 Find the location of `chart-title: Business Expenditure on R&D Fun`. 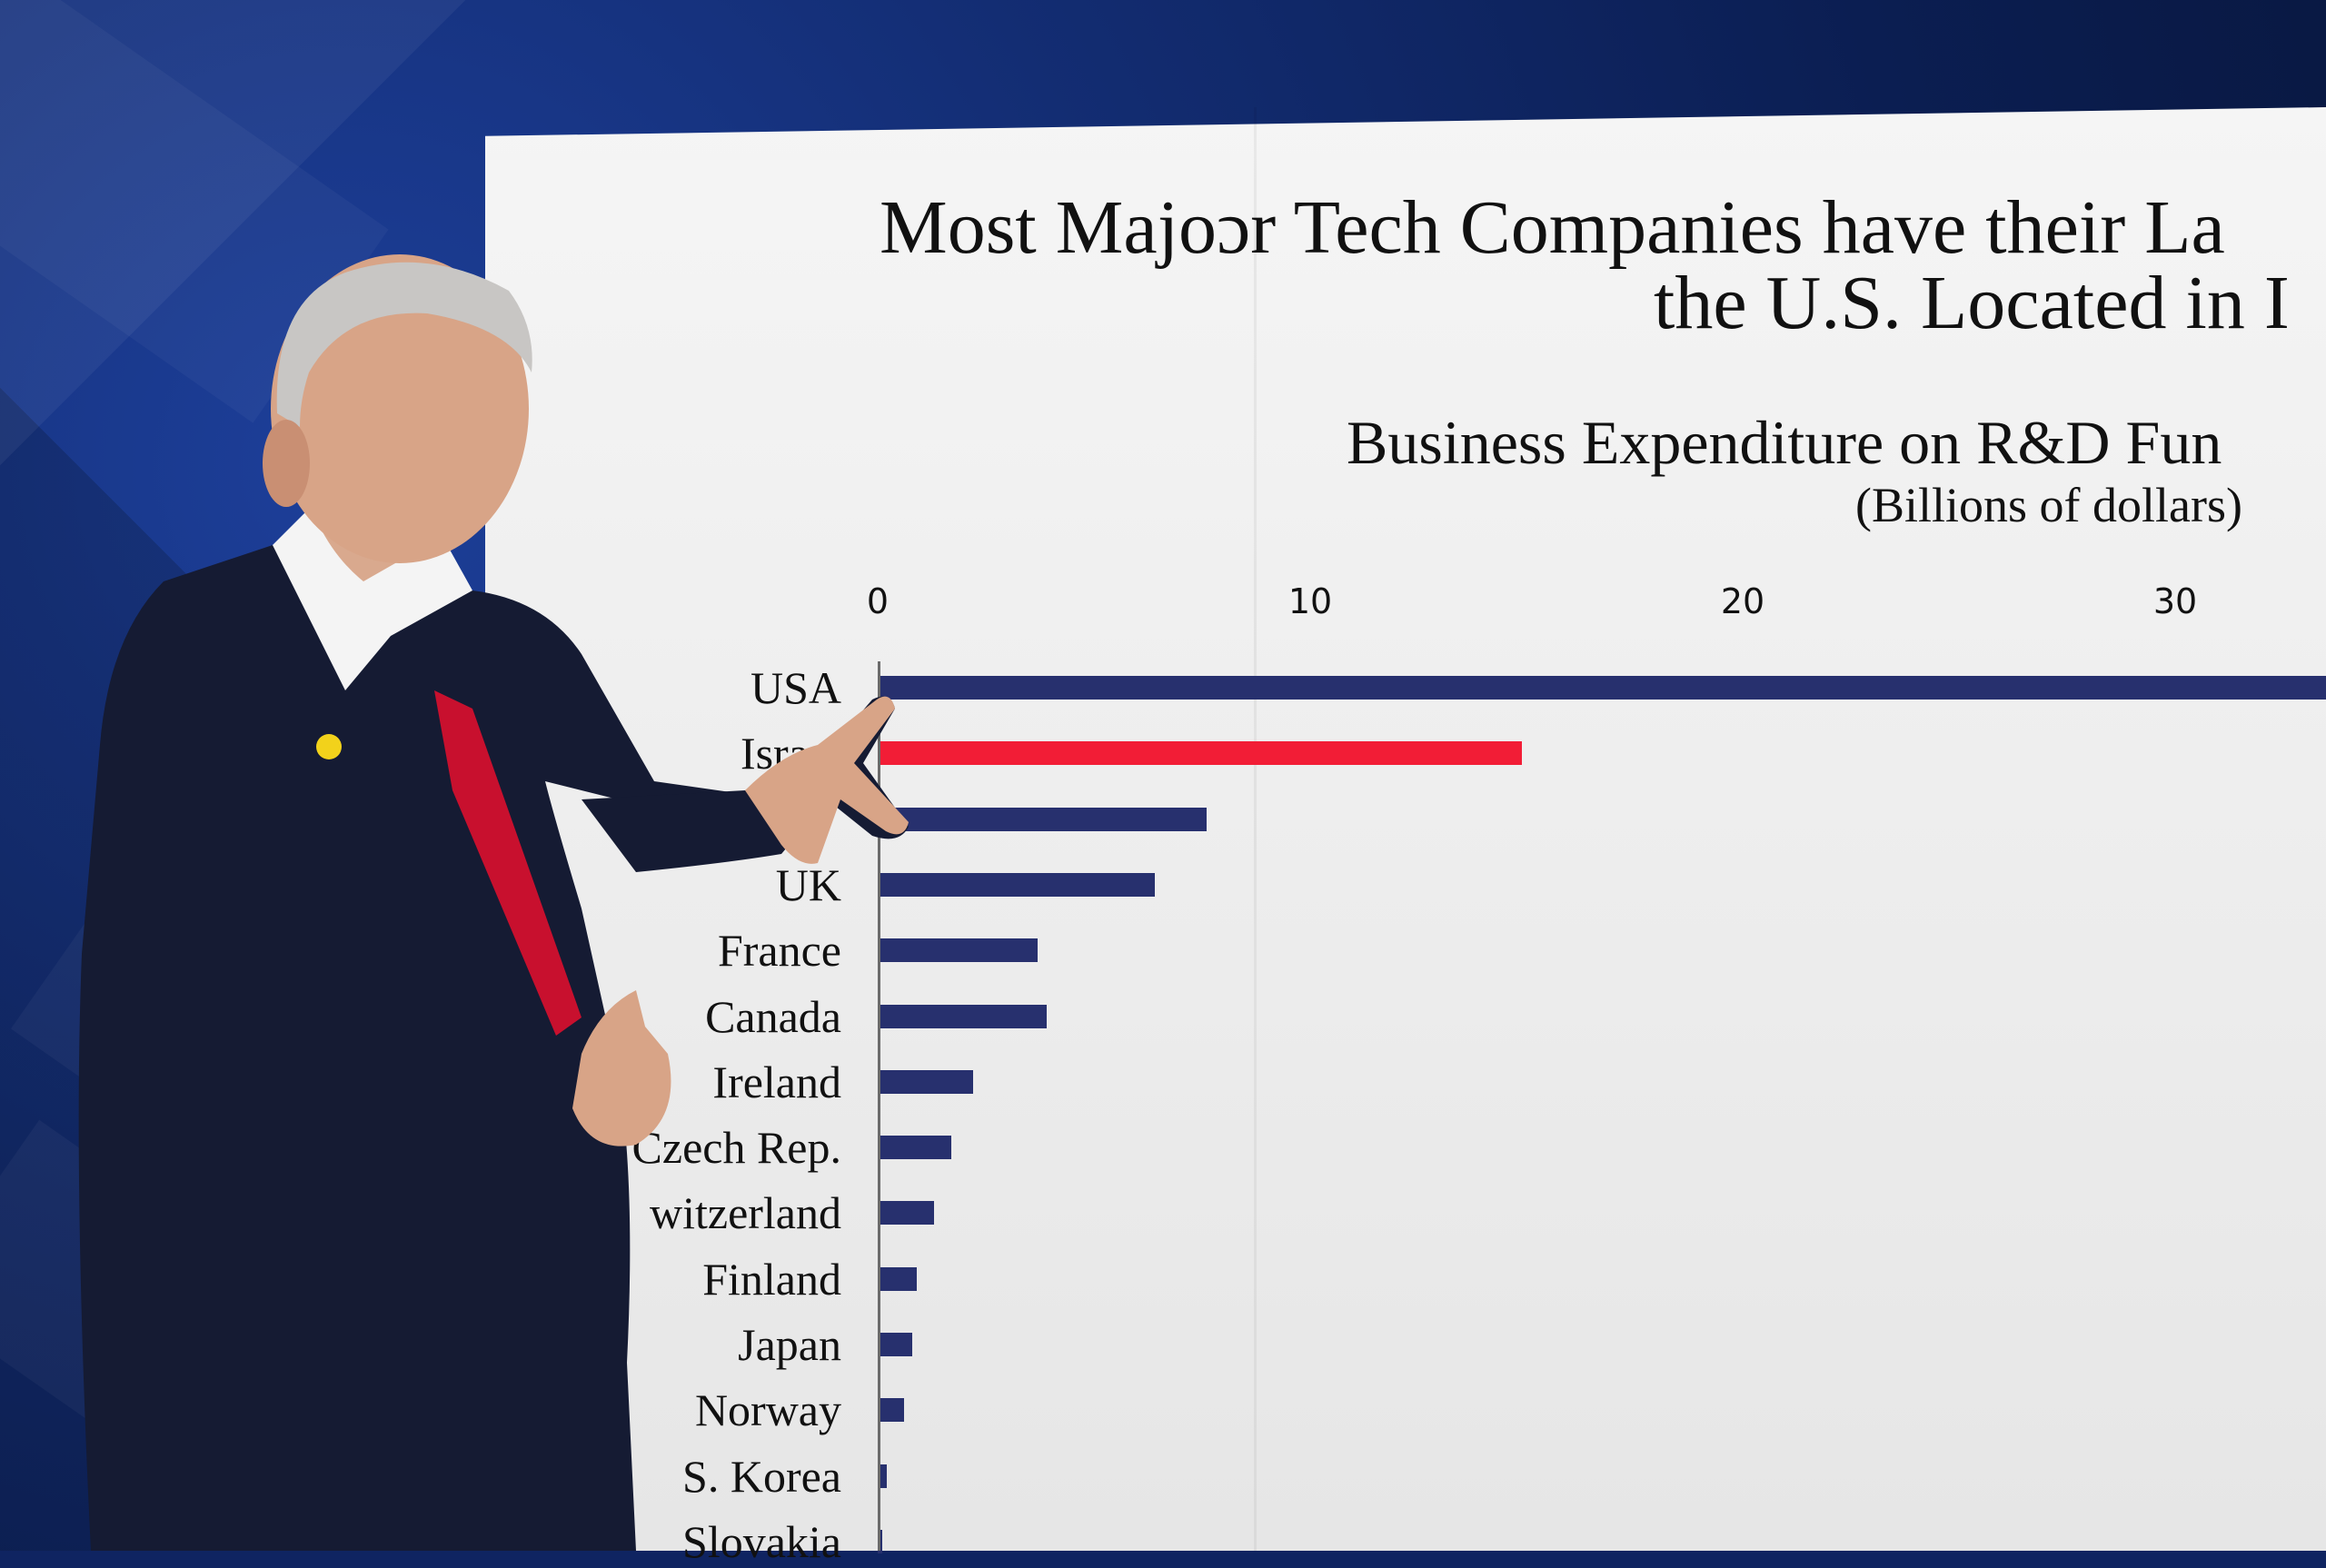

chart-title: Business Expenditure on R&D Fun is located at coordinates (1784, 442).